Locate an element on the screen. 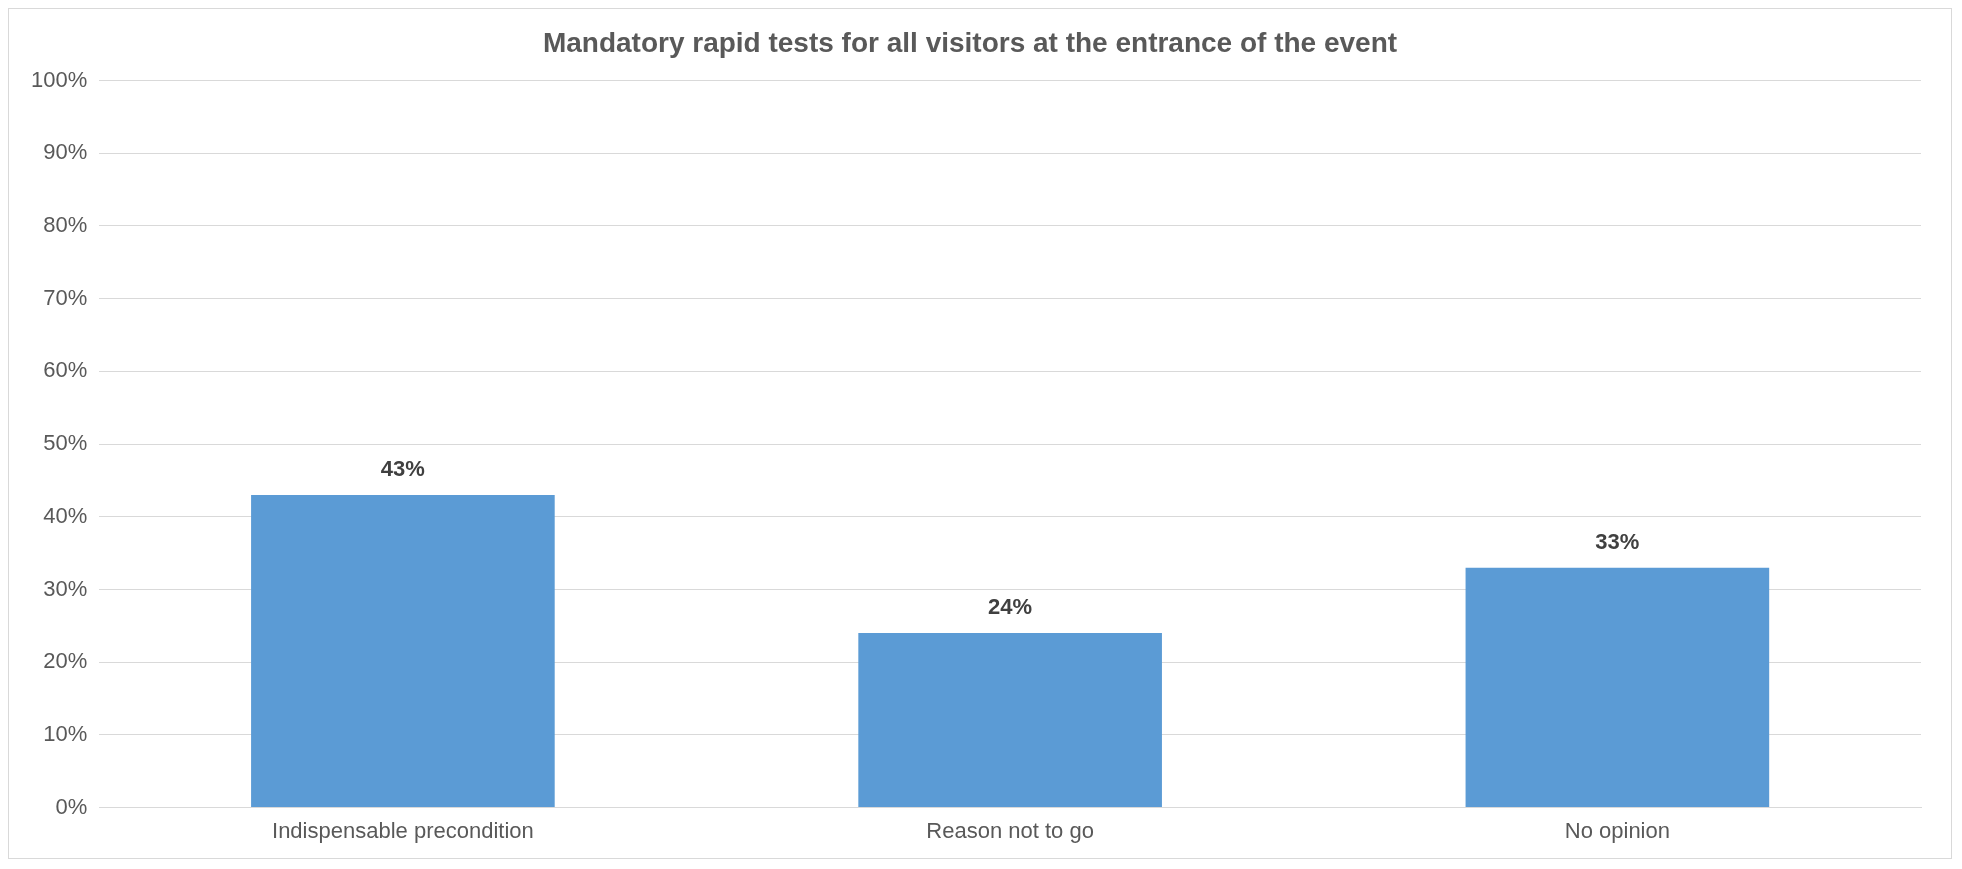 Image resolution: width=1962 pixels, height=869 pixels. y-tick-label: 60% is located at coordinates (65, 370).